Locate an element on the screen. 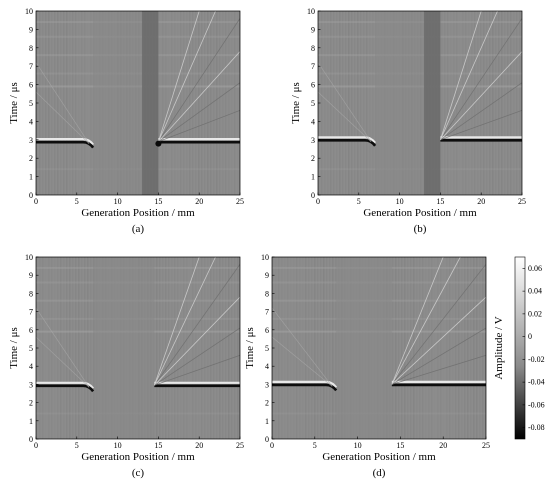 The height and width of the screenshot is (491, 550). colorbar-tick-label: -0.06 is located at coordinates (536, 404).